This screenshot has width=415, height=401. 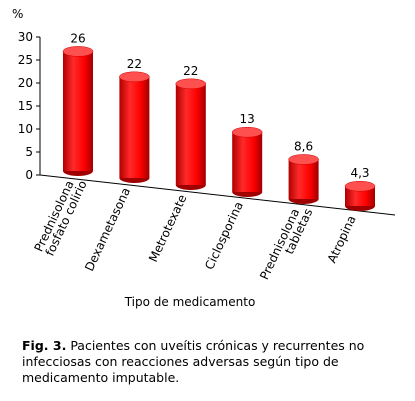 What do you see at coordinates (29, 175) in the screenshot?
I see `y-tick-label: 0` at bounding box center [29, 175].